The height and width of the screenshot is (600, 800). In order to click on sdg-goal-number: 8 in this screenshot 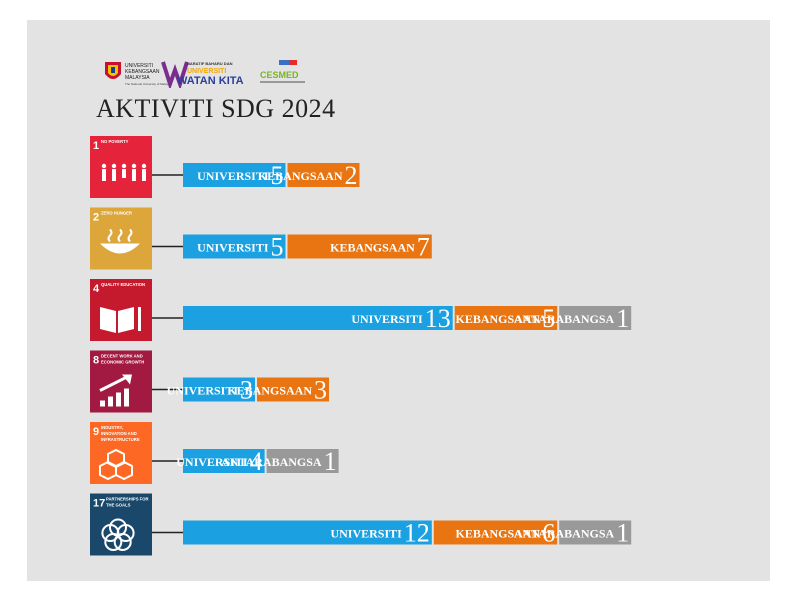, I will do `click(96, 361)`.